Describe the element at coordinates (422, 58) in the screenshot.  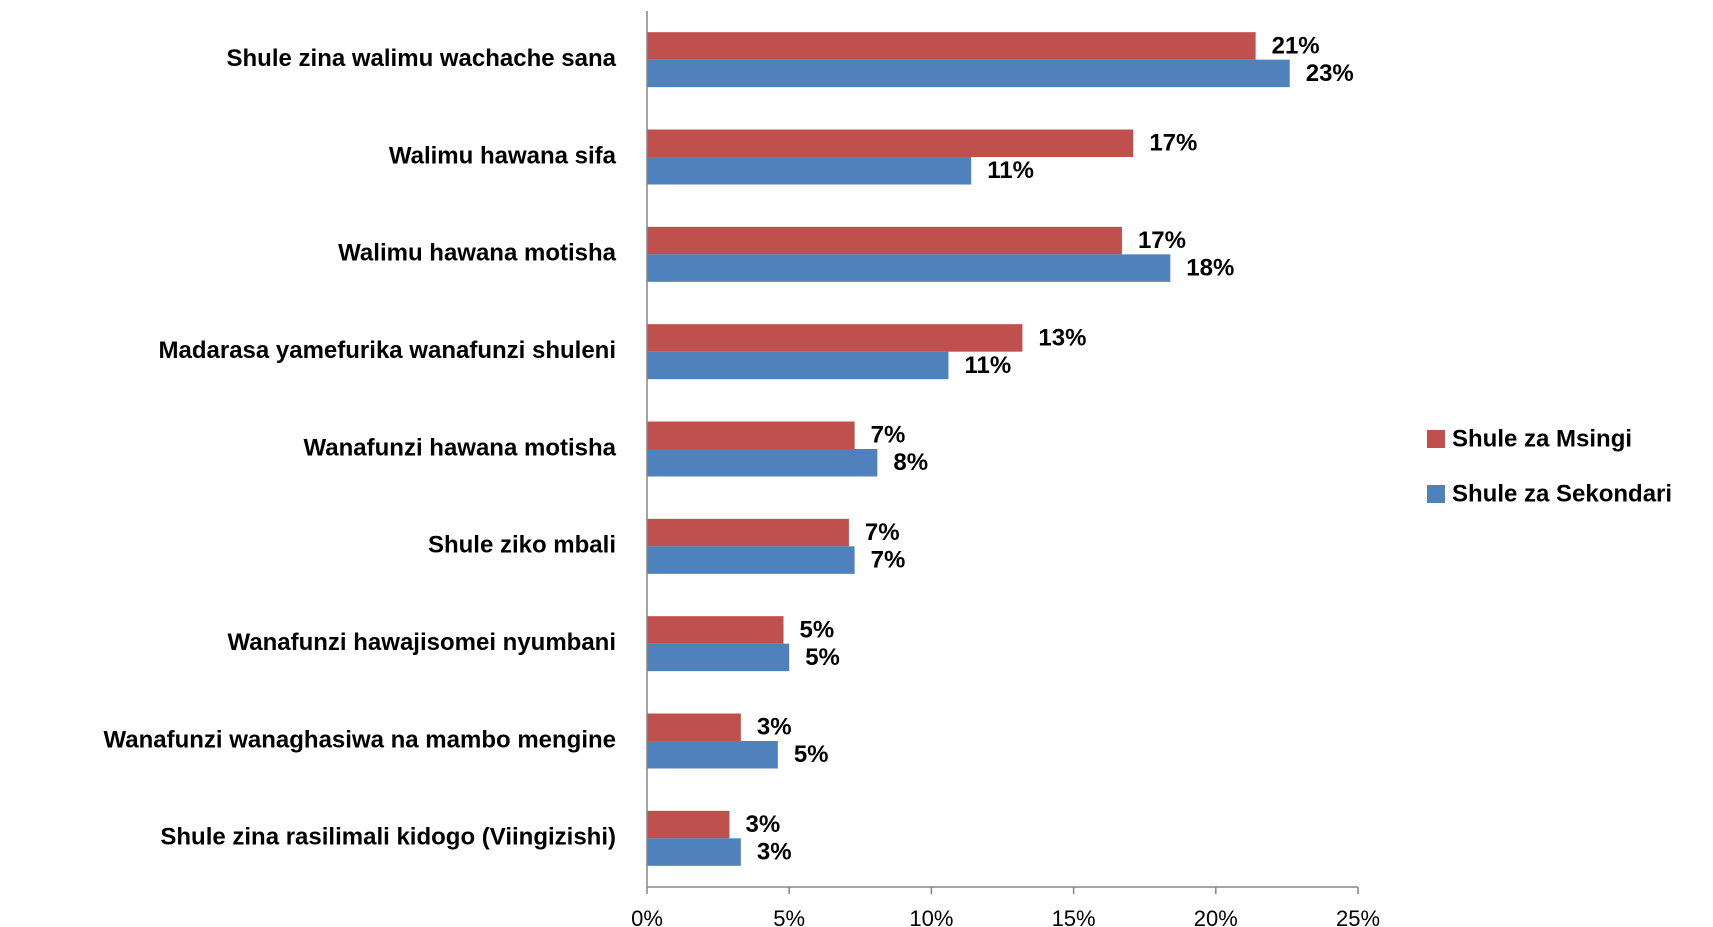
I see `category-label: Shule zina walimu wachache sana` at that location.